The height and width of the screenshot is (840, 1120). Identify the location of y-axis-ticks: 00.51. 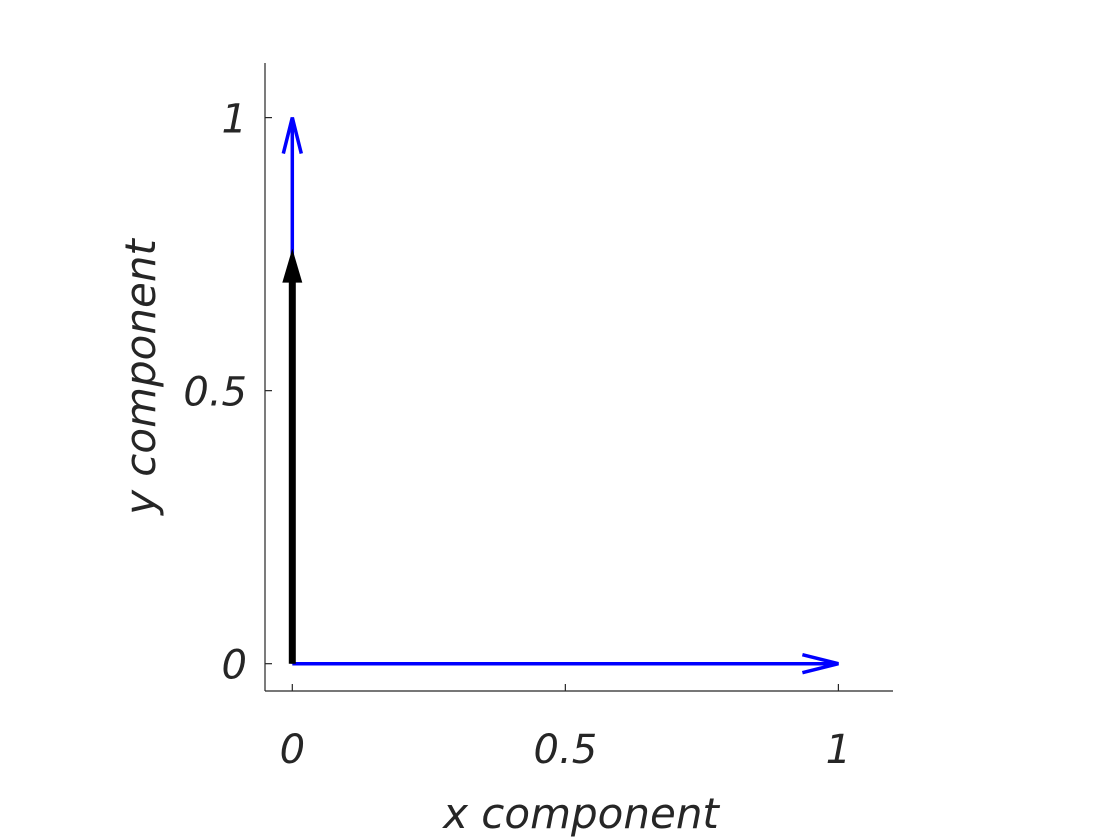
(227, 393).